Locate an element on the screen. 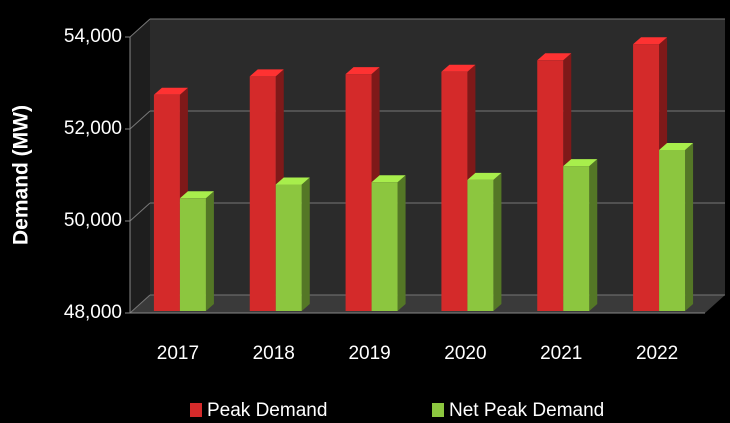 The image size is (730, 423). legend-label: Net Peak Demand is located at coordinates (526, 410).